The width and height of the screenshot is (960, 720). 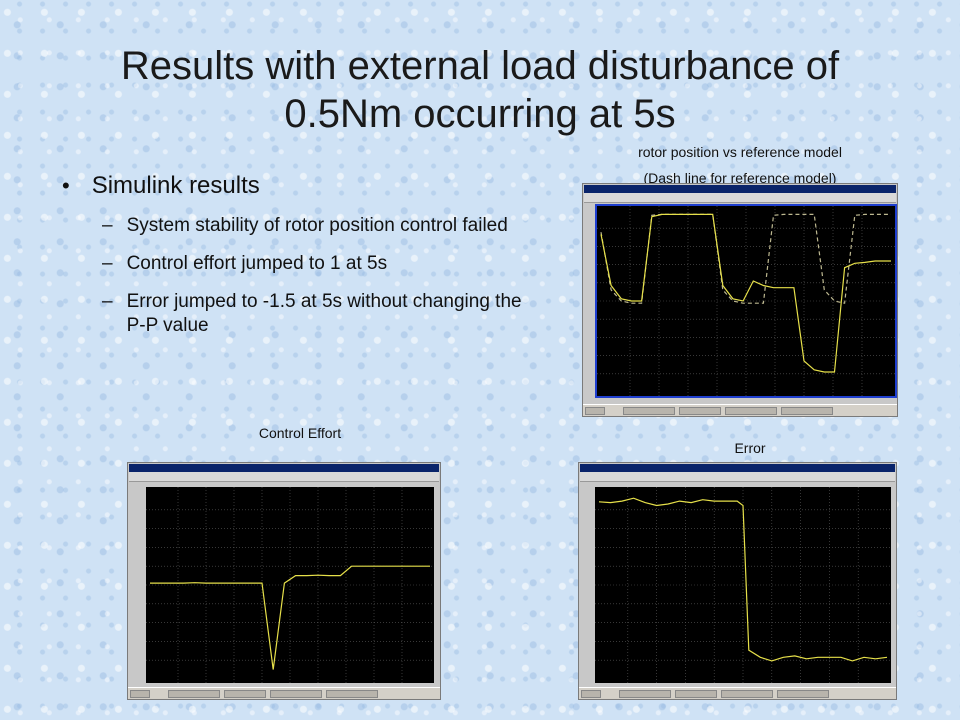 What do you see at coordinates (175, 185) in the screenshot?
I see `bullet-main-label: Simulink results` at bounding box center [175, 185].